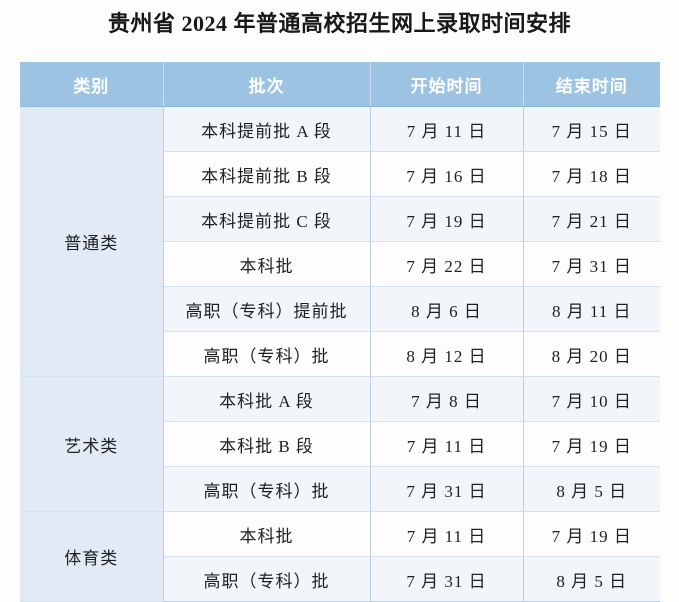 Image resolution: width=679 pixels, height=602 pixels. I want to click on batch-cell: 本科提前批 C 段, so click(267, 219).